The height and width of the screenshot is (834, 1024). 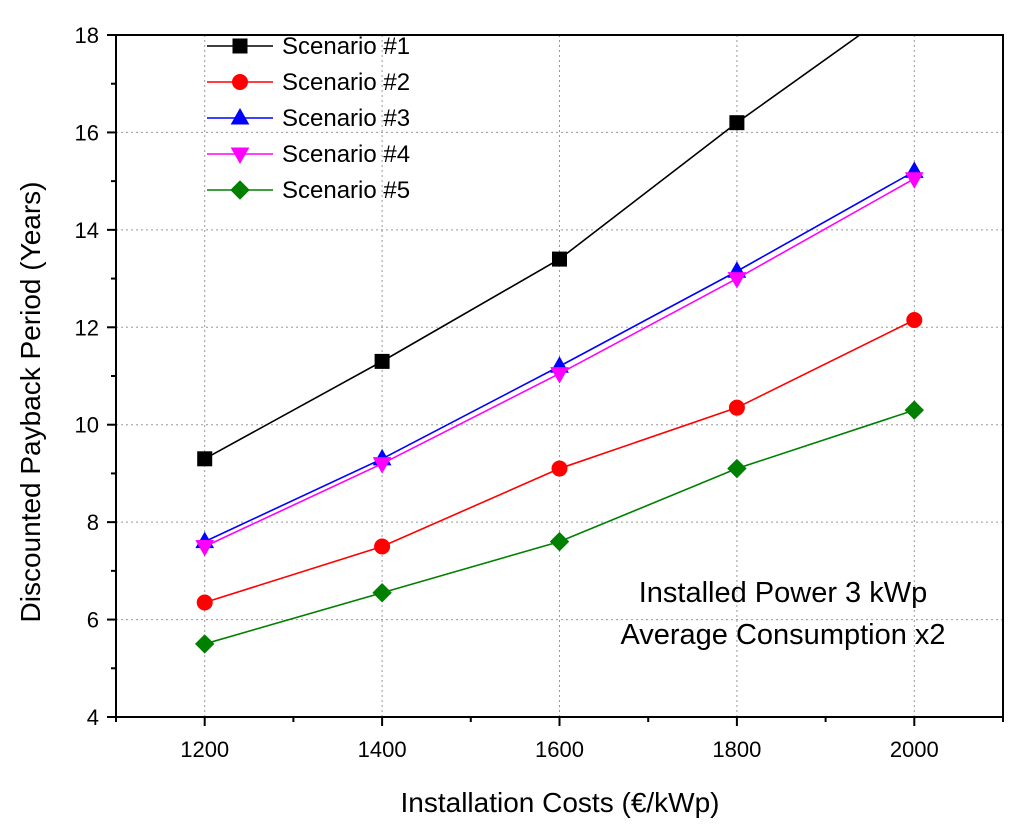 What do you see at coordinates (382, 361) in the screenshot?
I see `data-point-s1-x1400` at bounding box center [382, 361].